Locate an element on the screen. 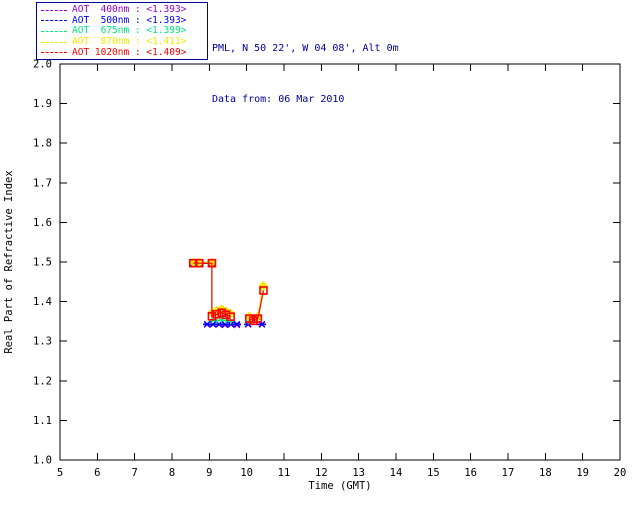 The width and height of the screenshot is (640, 512). legend-entry: AOT 500nm : <1.393> is located at coordinates (122, 20).